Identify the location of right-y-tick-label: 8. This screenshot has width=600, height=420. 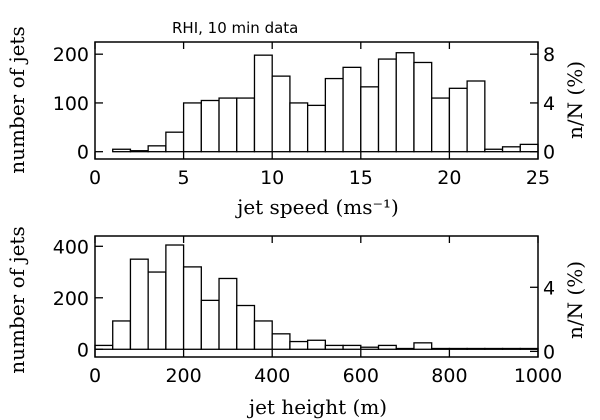
(549, 55).